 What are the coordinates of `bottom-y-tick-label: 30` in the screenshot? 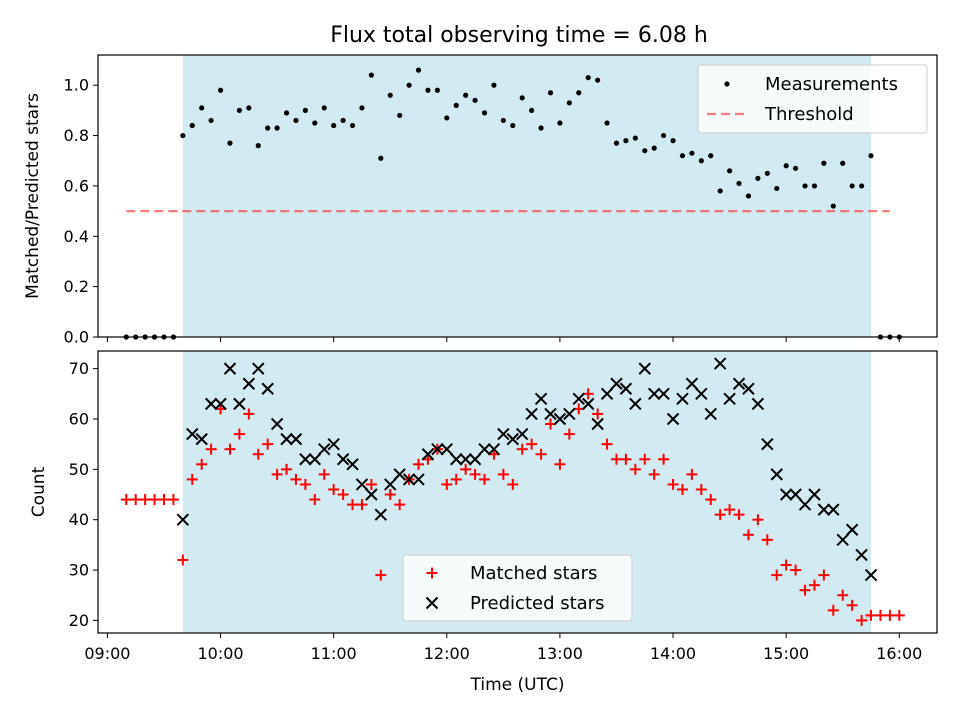 It's located at (79, 570).